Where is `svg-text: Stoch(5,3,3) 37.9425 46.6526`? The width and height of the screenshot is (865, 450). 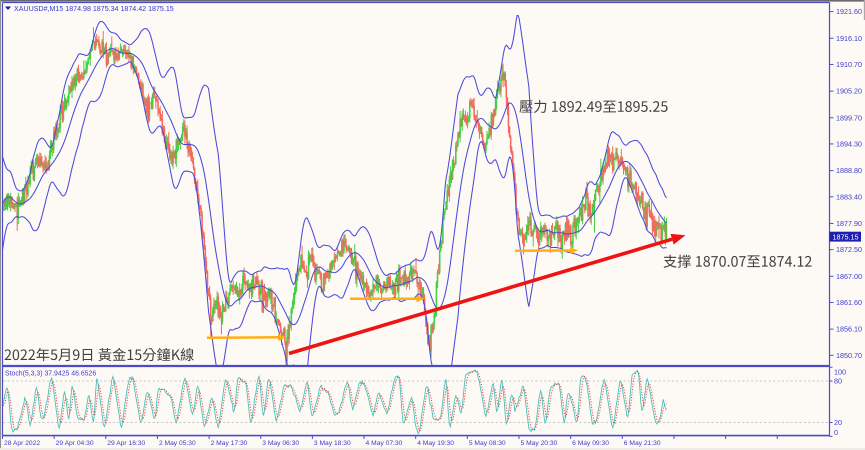
svg-text: Stoch(5,3,3) 37.9425 46.6526 is located at coordinates (50, 374).